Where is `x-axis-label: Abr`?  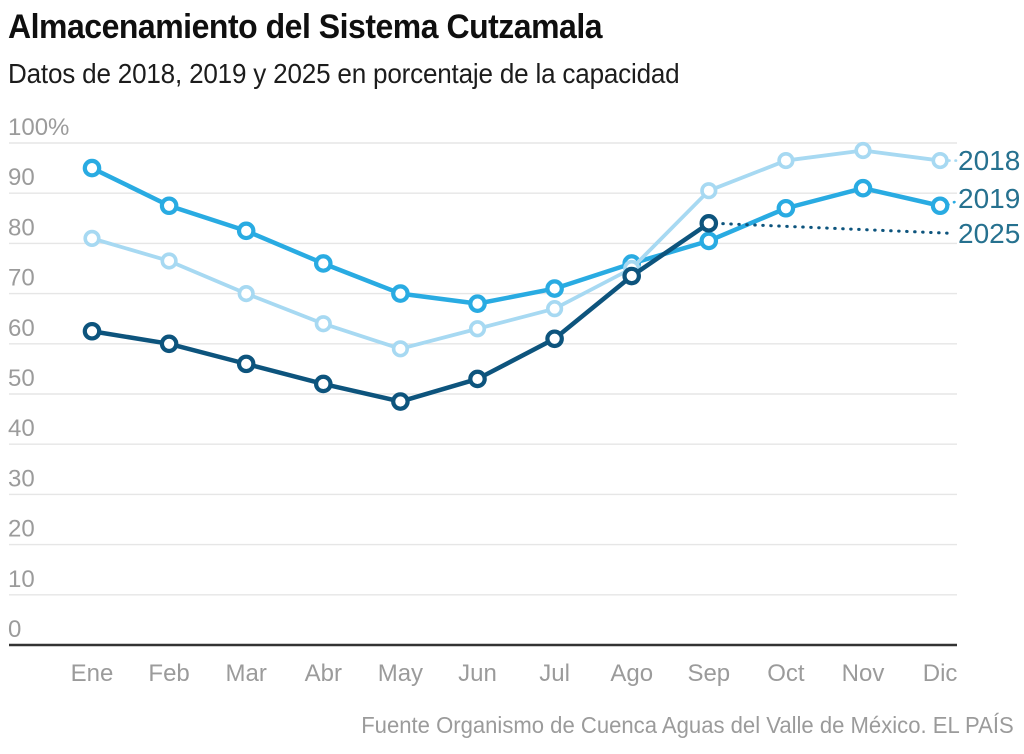
x-axis-label: Abr is located at coordinates (323, 673).